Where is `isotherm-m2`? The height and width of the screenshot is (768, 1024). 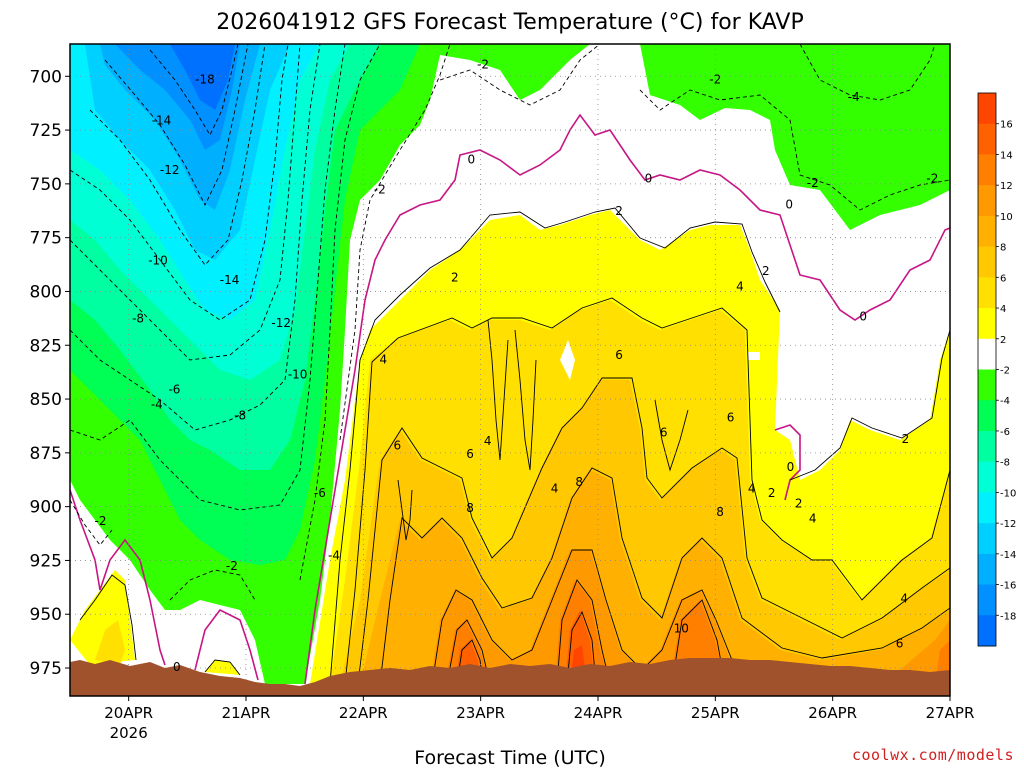
isotherm-m2 is located at coordinates (395, 242).